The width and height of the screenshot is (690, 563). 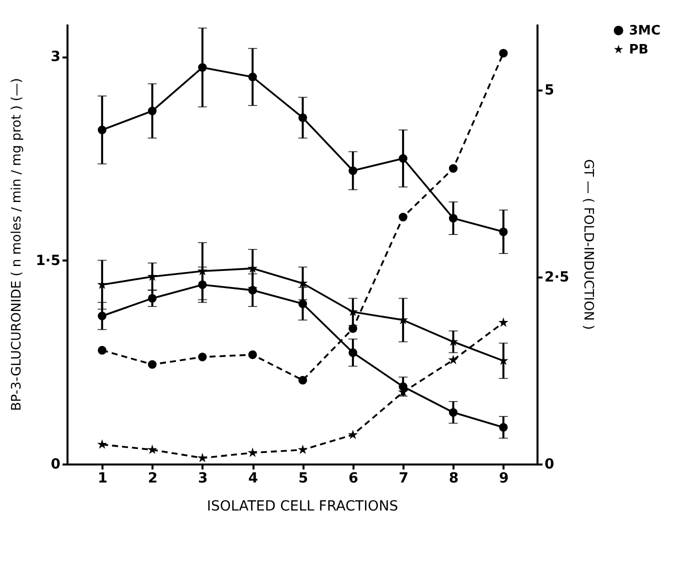 I want to click on y-tick-label: 0, so click(x=55, y=464).